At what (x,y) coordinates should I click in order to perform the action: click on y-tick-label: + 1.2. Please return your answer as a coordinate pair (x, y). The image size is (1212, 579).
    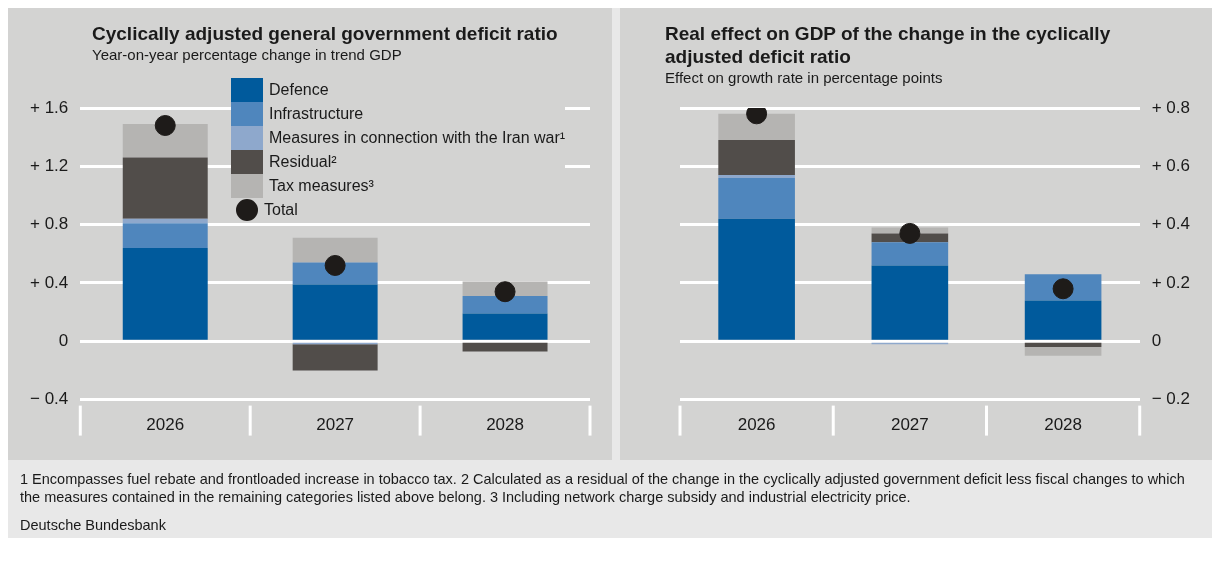
    Looking at the image, I should click on (49, 166).